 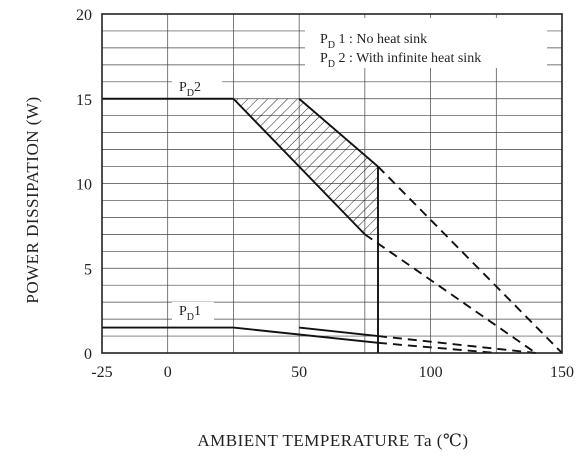 What do you see at coordinates (190, 313) in the screenshot?
I see `pd1-label: PD1` at bounding box center [190, 313].